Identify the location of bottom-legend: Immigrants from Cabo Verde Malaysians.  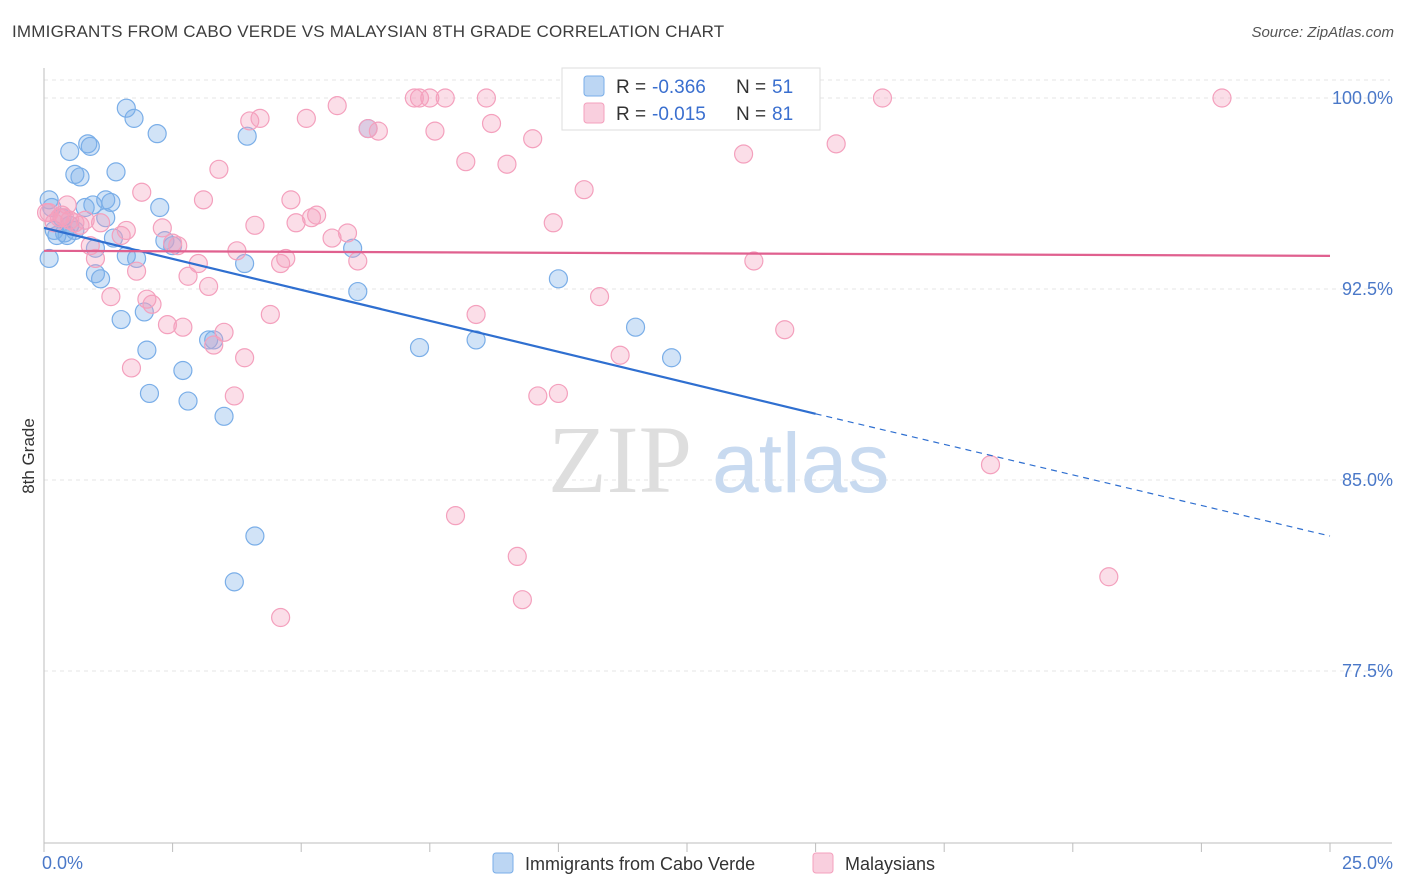
(713, 863).